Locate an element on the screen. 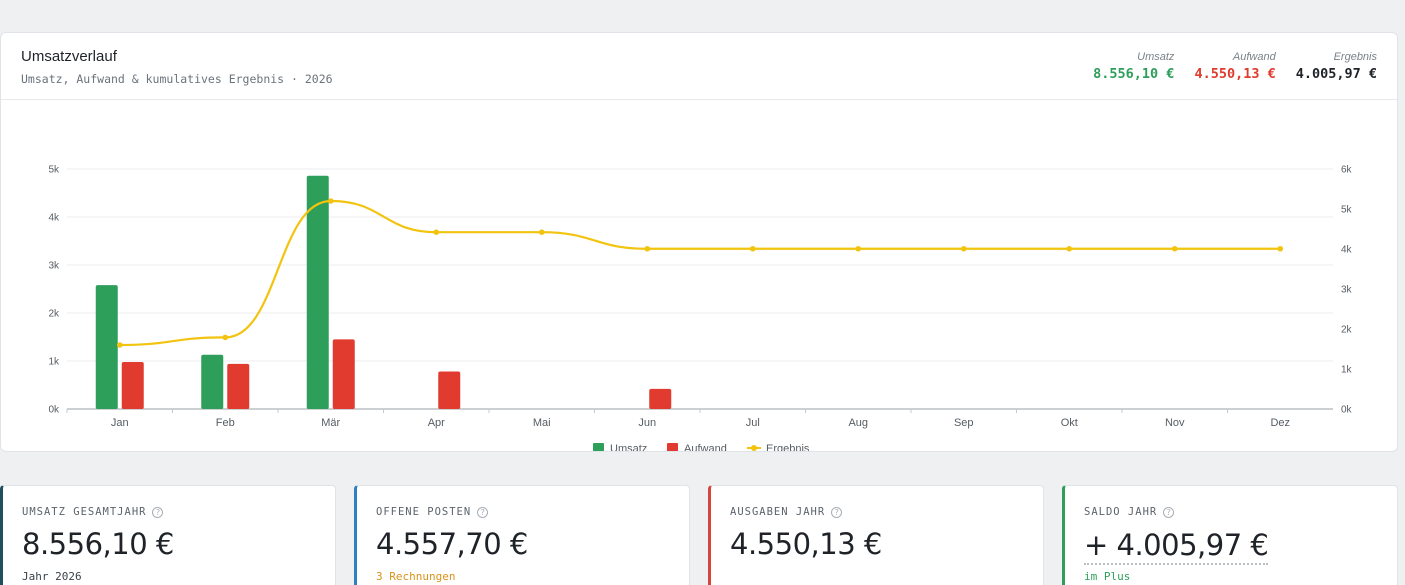 The width and height of the screenshot is (1405, 585). kpi-card-offene-posten: OFFENE POSTEN? 4.557,70 € 3 Rechnungen is located at coordinates (522, 535).